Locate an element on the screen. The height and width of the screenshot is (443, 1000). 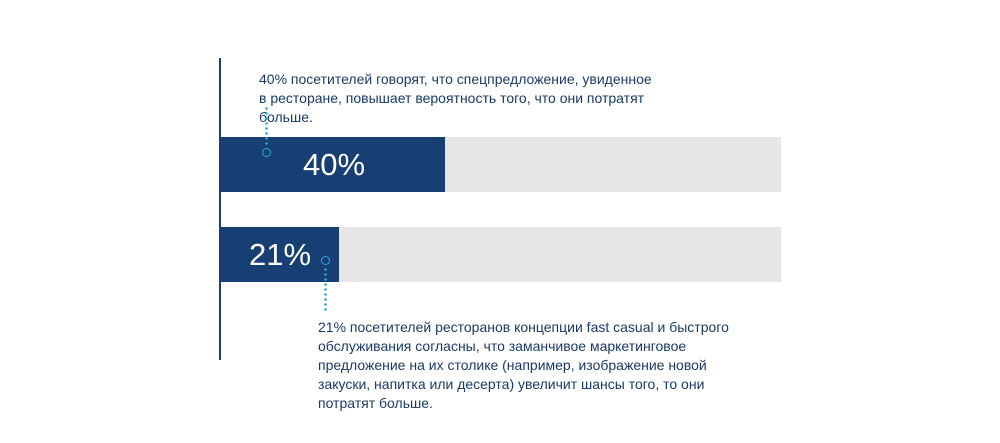
chart-axis-line is located at coordinates (220, 209).